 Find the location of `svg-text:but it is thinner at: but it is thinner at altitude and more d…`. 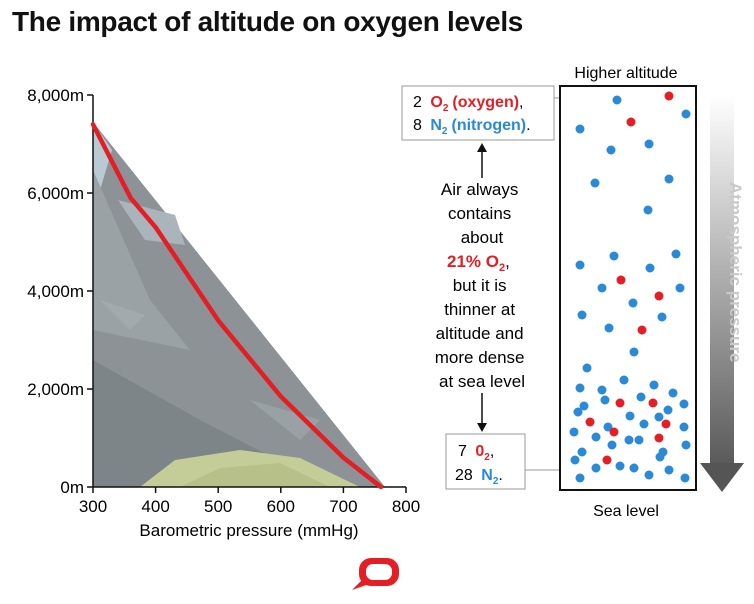

svg-text:but it is thinner at: but it is thinner at altitude and more d… is located at coordinates (482, 333).